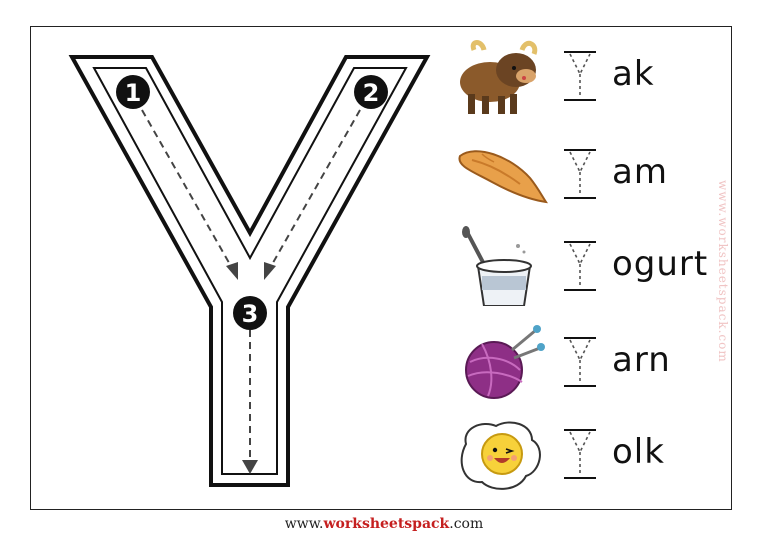 This screenshot has height=543, width=768. I want to click on yam-icon, so click(503, 177).